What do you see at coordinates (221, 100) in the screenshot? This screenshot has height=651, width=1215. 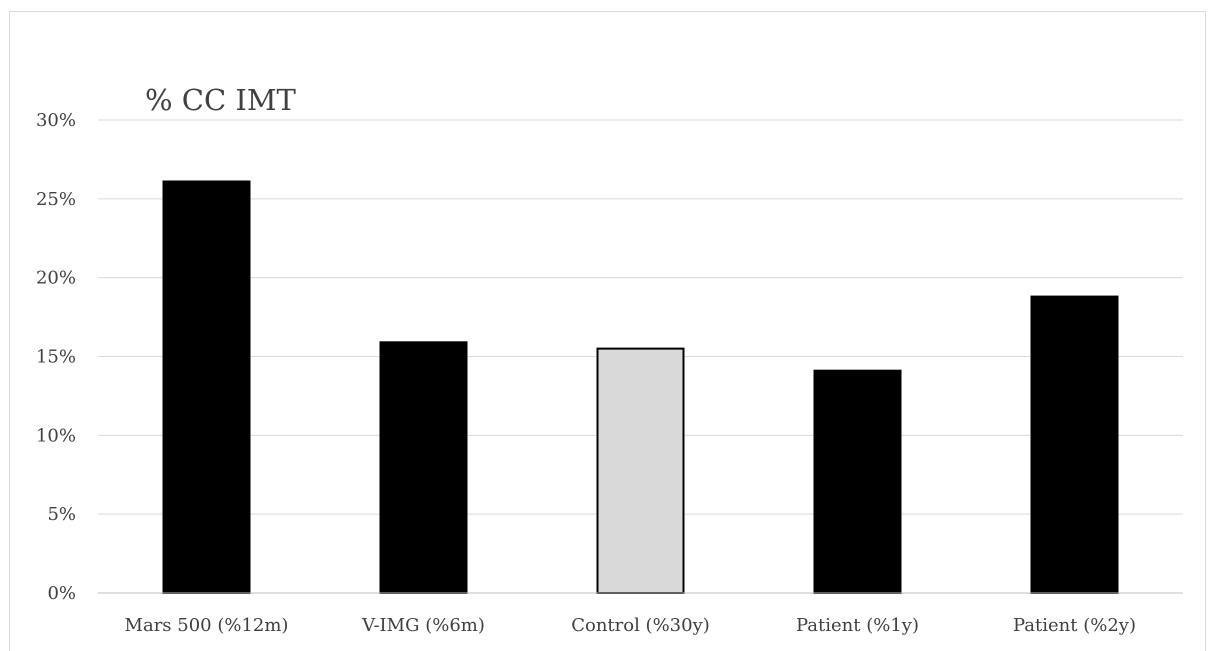 I see `chart-title: % CC IMT` at bounding box center [221, 100].